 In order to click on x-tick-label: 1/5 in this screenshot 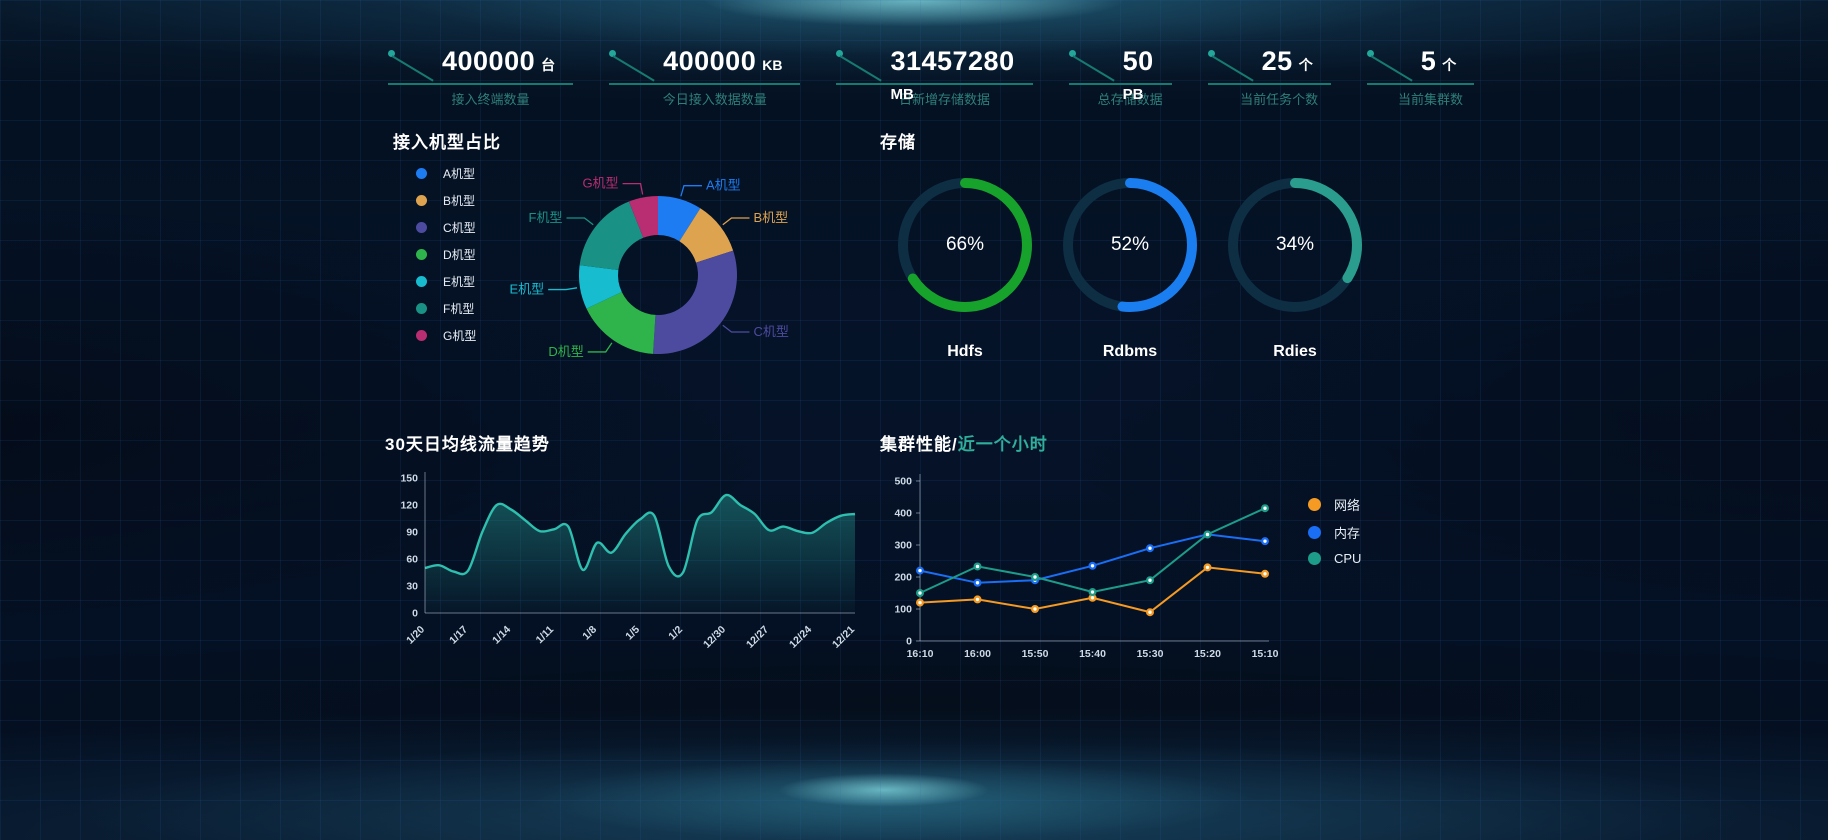, I will do `click(632, 633)`.